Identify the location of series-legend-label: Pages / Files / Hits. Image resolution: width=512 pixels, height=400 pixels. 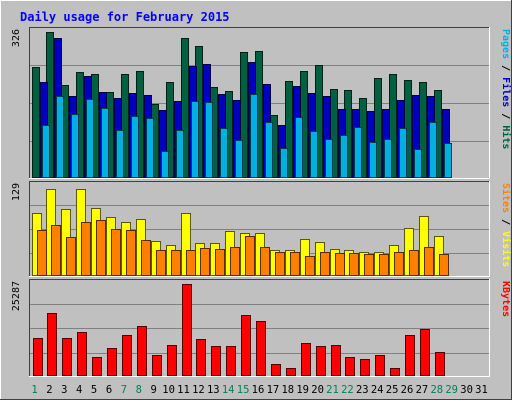
(506, 89).